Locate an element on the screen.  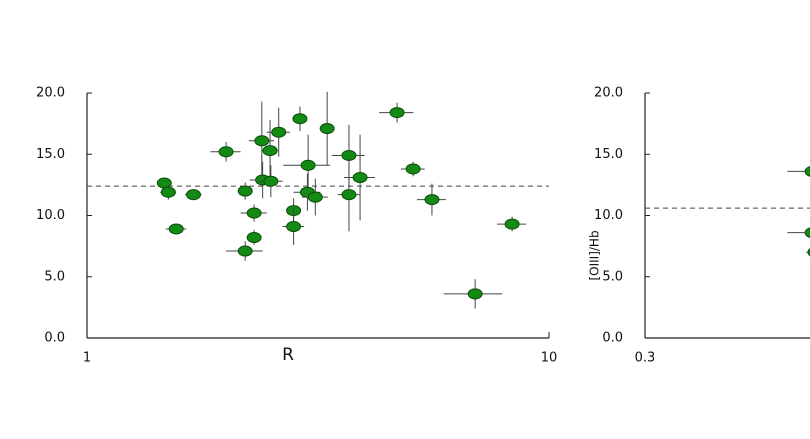
y-axis-label: [OIII]/Hb is located at coordinates (595, 255).